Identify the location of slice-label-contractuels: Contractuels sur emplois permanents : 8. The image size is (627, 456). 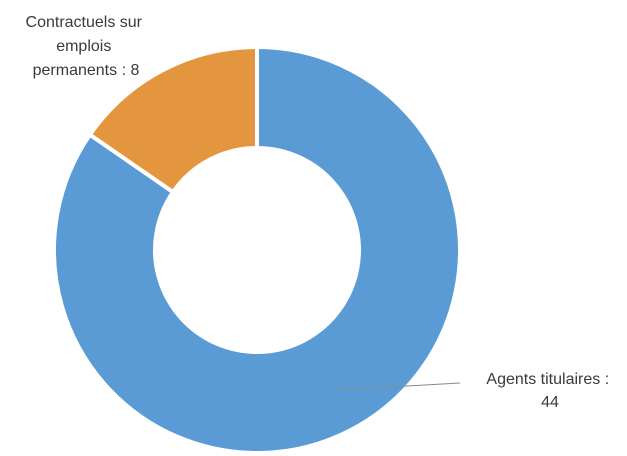
(86, 46).